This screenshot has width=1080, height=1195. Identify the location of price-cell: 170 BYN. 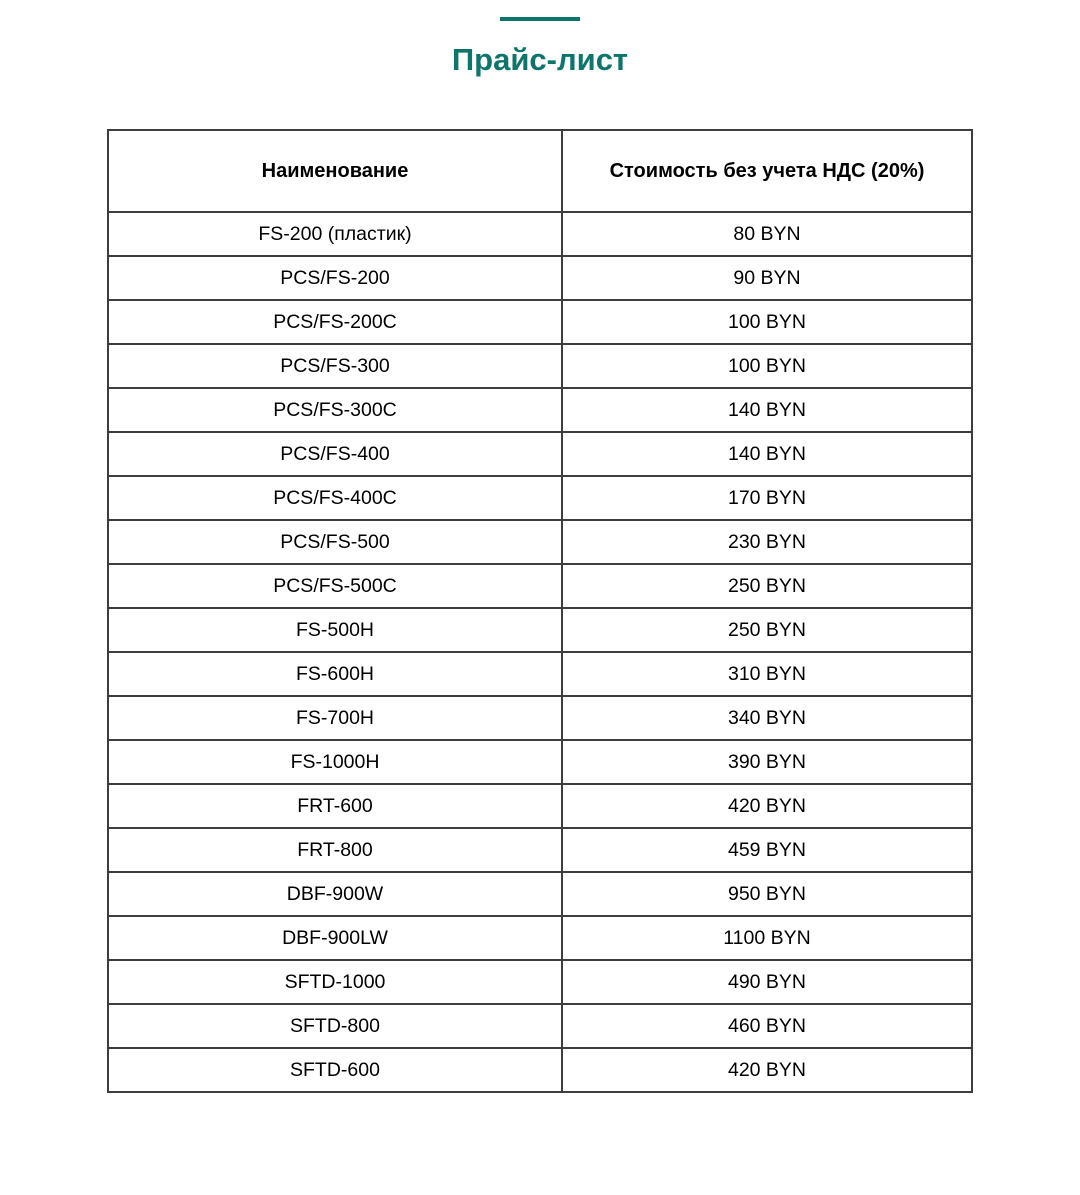
(767, 498).